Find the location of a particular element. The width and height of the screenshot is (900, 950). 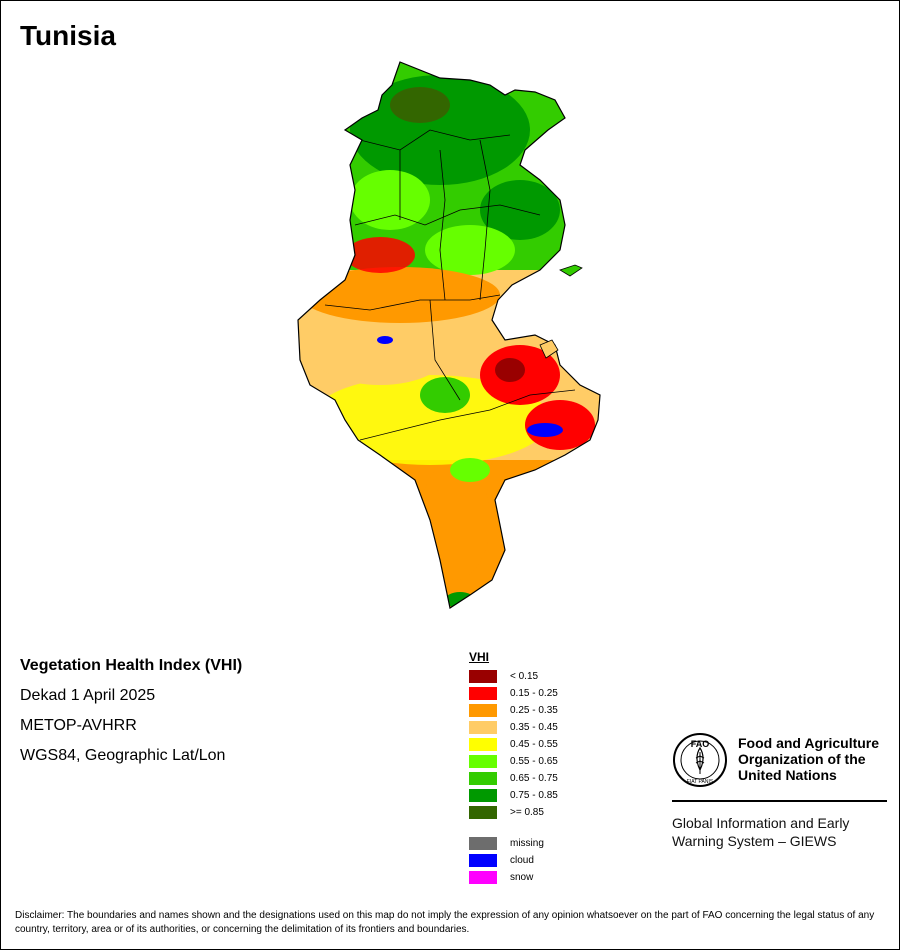

period-label: Dekad 1 April 2025 is located at coordinates (88, 695).